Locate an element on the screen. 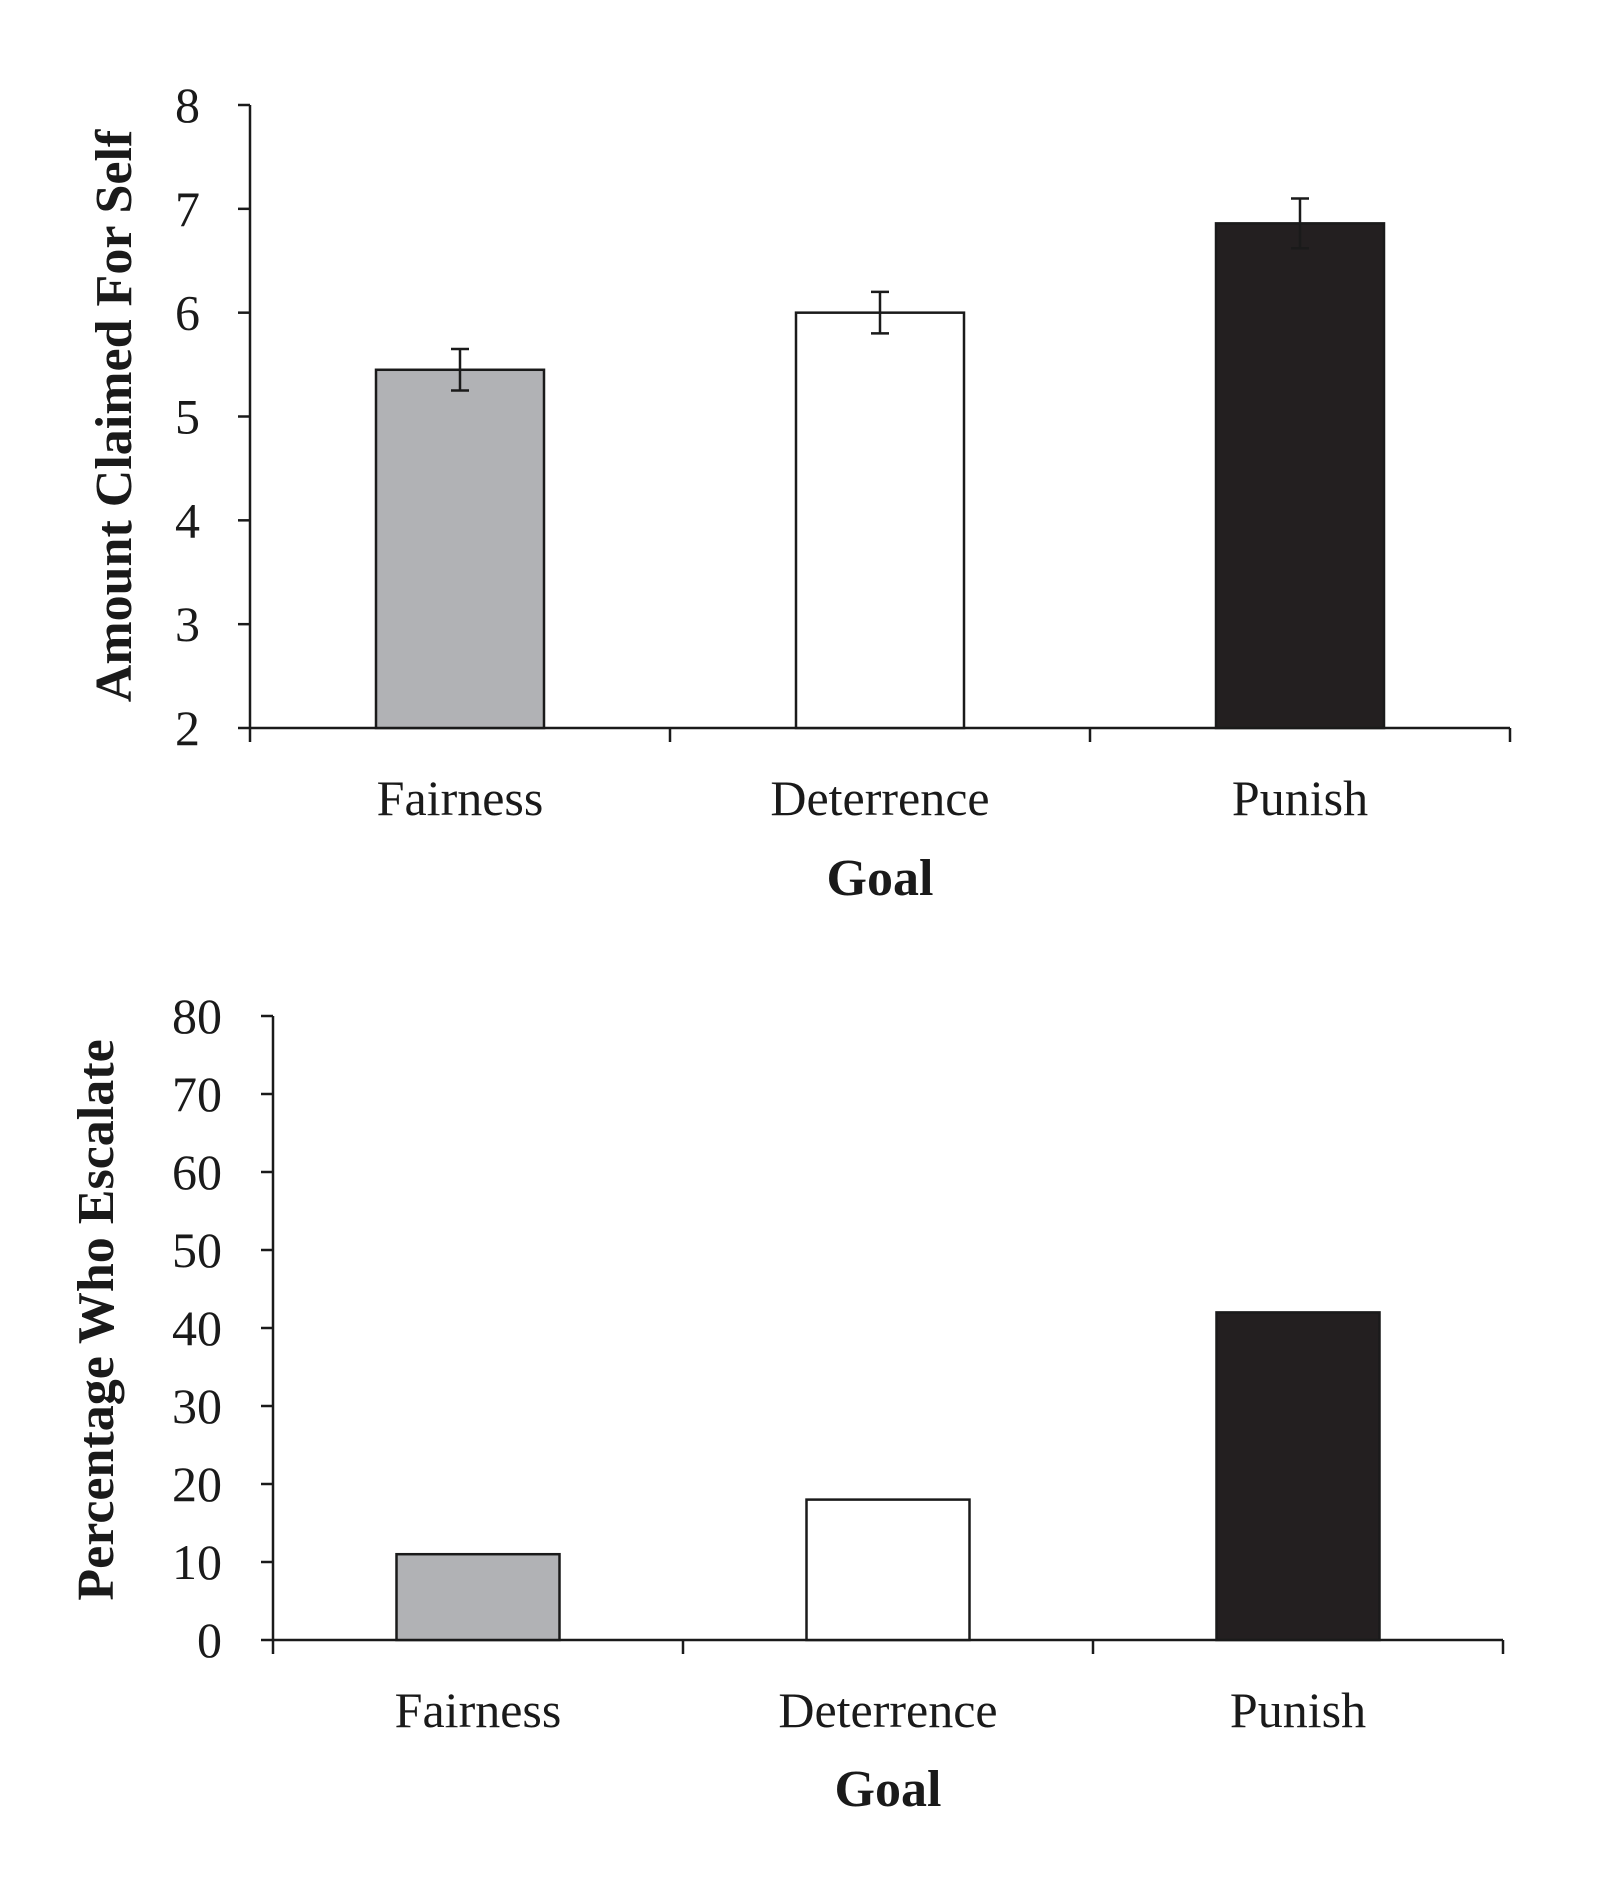  y-ticks: 2 3 4 5 6 7 8 is located at coordinates (212, 416).